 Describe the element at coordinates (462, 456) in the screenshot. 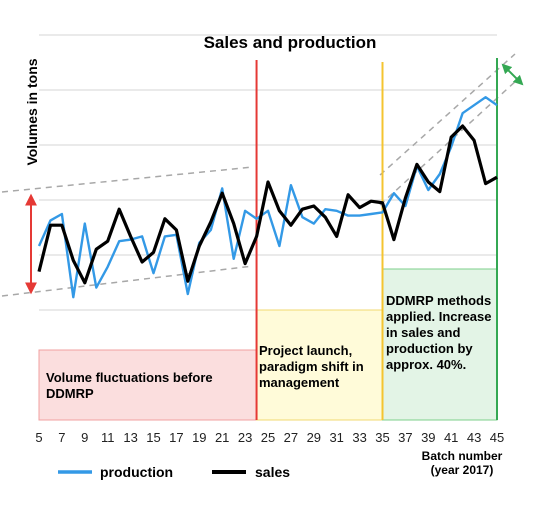

I see `x-axis-label: Batch number` at that location.